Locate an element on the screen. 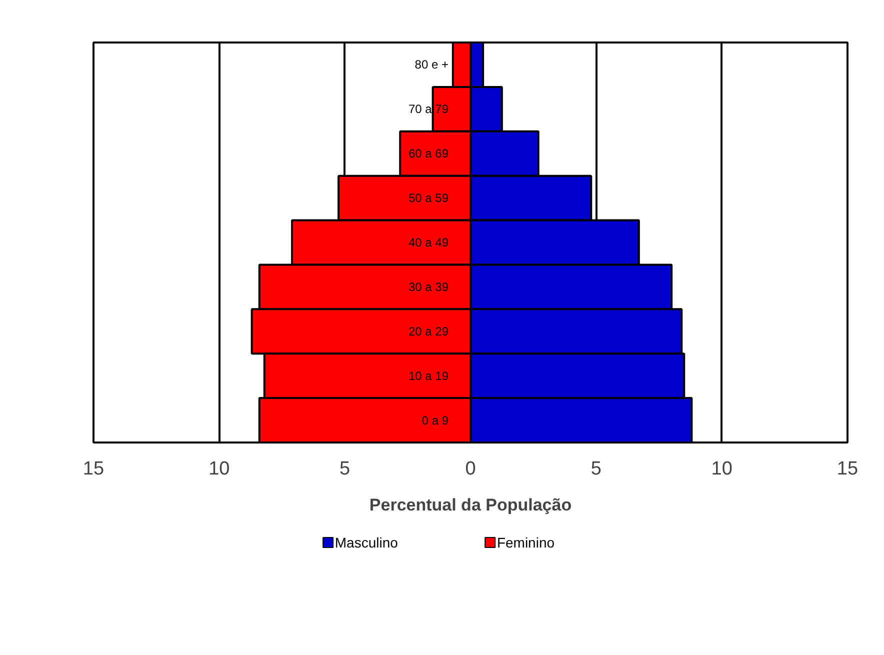  y-tick-label: 60 a 69 is located at coordinates (428, 153).